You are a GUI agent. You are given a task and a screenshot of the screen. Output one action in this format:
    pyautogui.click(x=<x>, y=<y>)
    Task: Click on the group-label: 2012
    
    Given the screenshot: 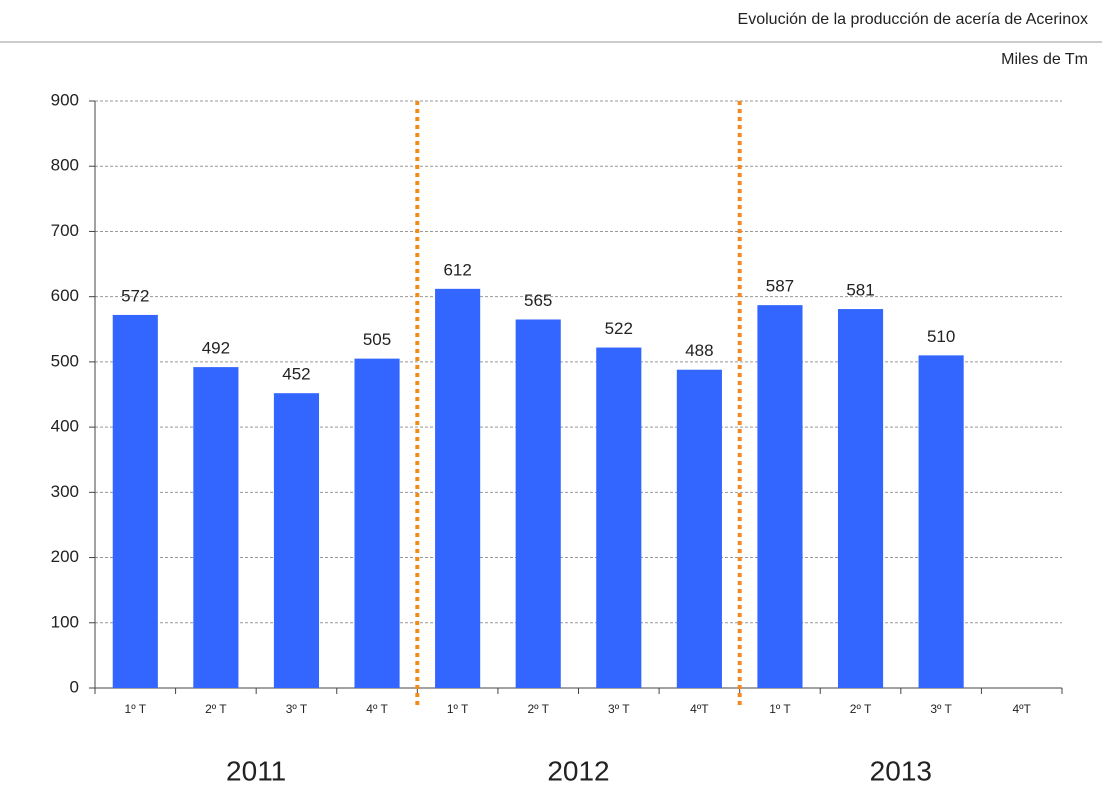 What is the action you would take?
    pyautogui.click(x=578, y=770)
    